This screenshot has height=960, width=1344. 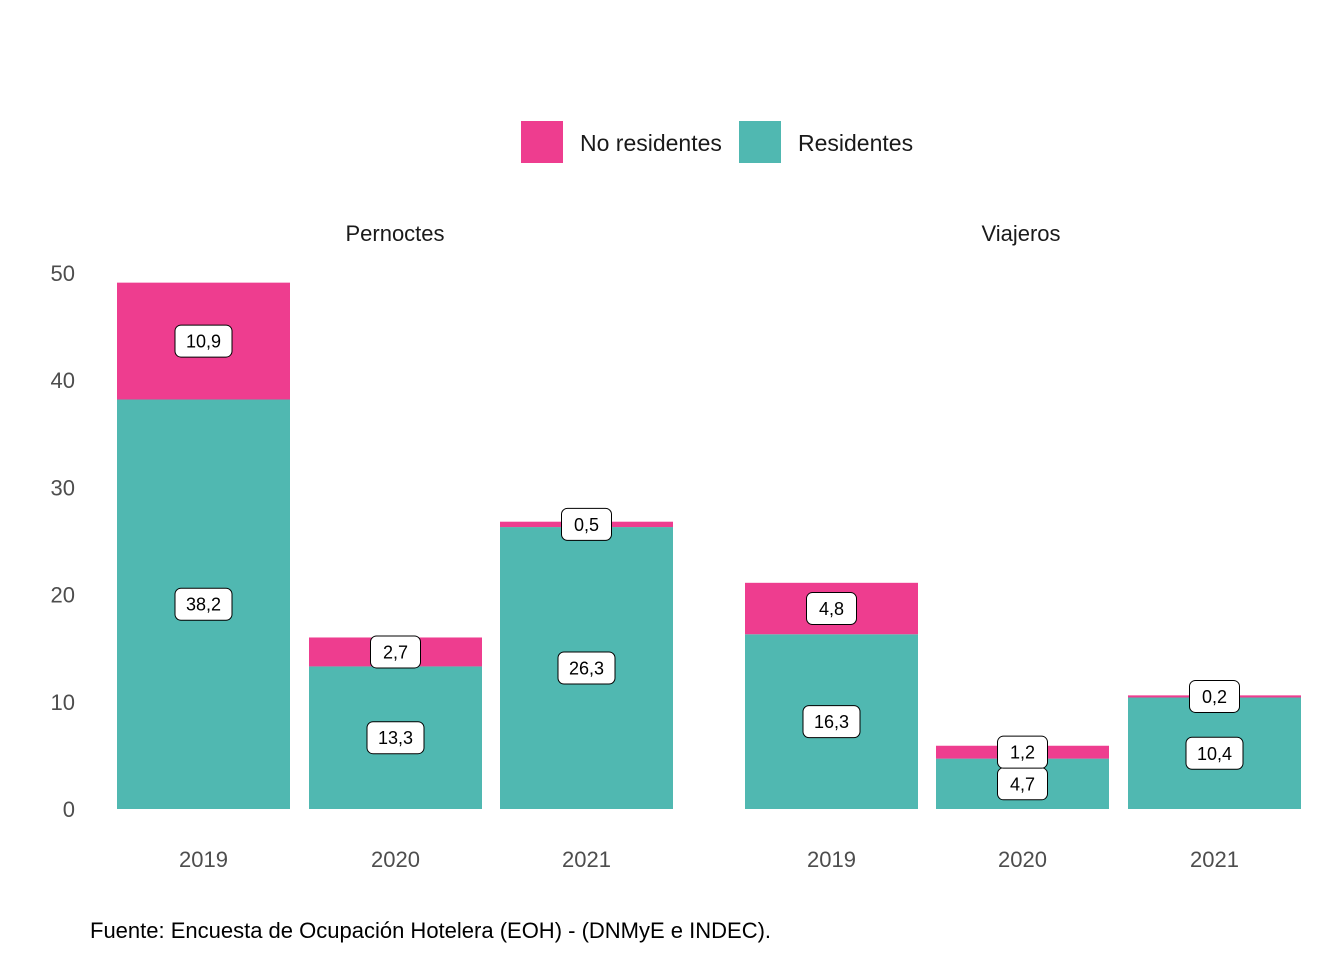 I want to click on data-label: 2,7, so click(x=395, y=652).